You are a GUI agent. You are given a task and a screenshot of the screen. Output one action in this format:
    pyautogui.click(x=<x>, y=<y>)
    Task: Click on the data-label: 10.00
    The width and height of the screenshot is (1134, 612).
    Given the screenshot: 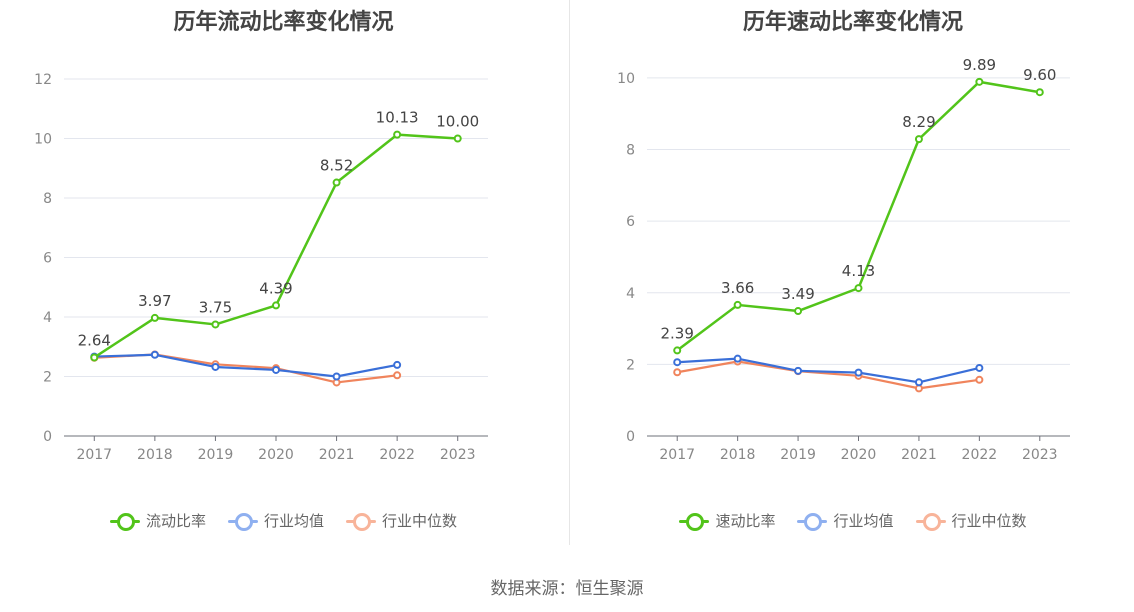 What is the action you would take?
    pyautogui.click(x=457, y=122)
    